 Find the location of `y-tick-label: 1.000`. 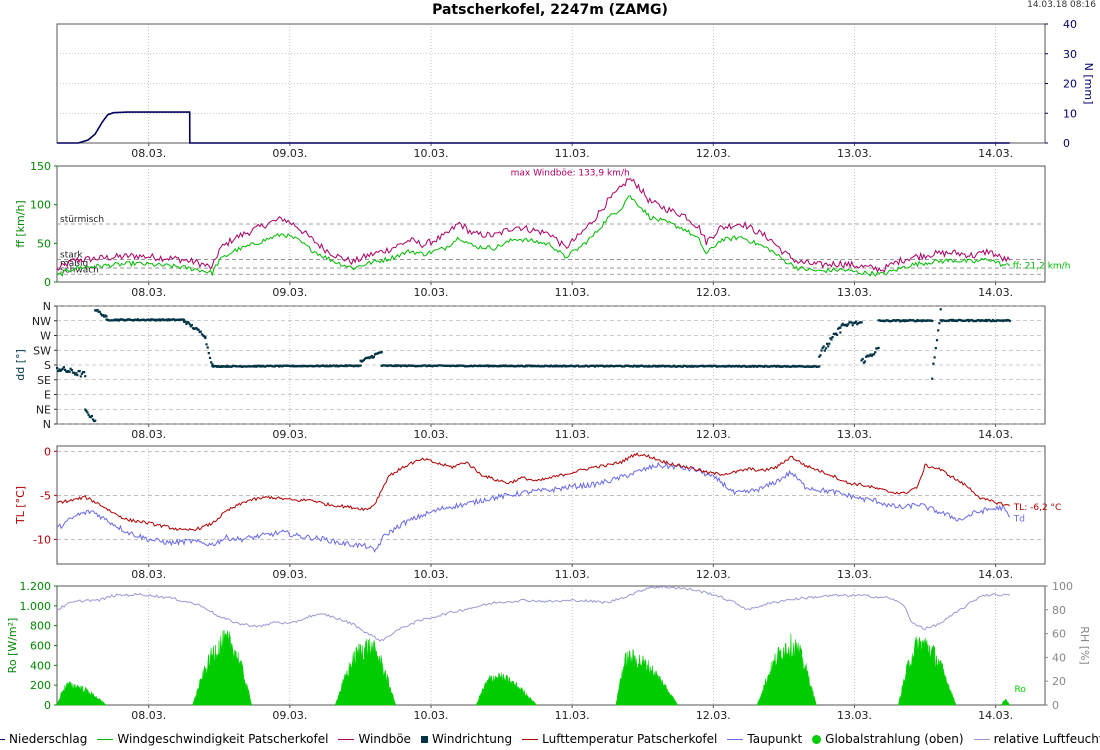

y-tick-label: 1.000 is located at coordinates (36, 606).